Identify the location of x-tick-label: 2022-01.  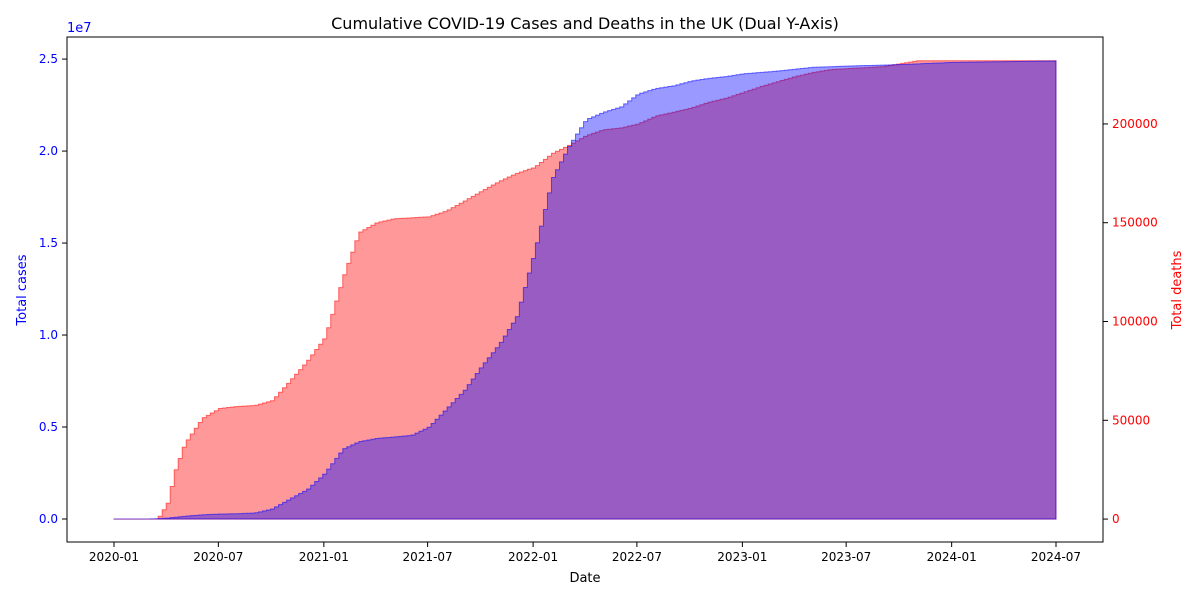
(533, 557).